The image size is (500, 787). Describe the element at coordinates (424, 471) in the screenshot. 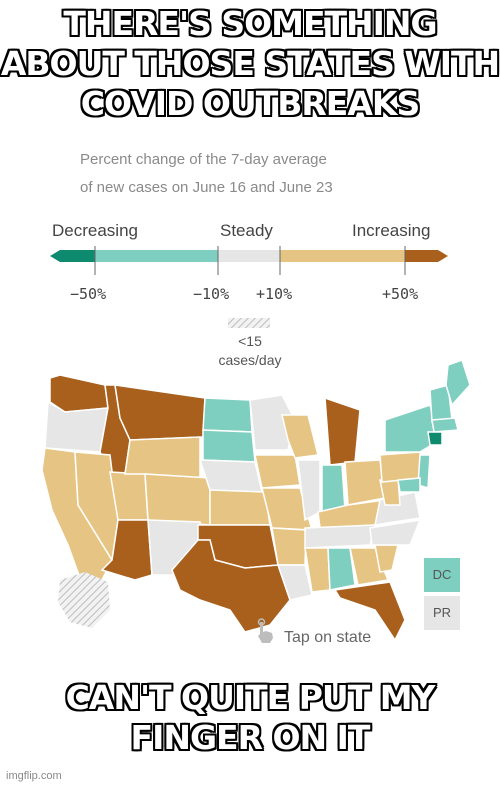

I see `state-new-jersey` at that location.